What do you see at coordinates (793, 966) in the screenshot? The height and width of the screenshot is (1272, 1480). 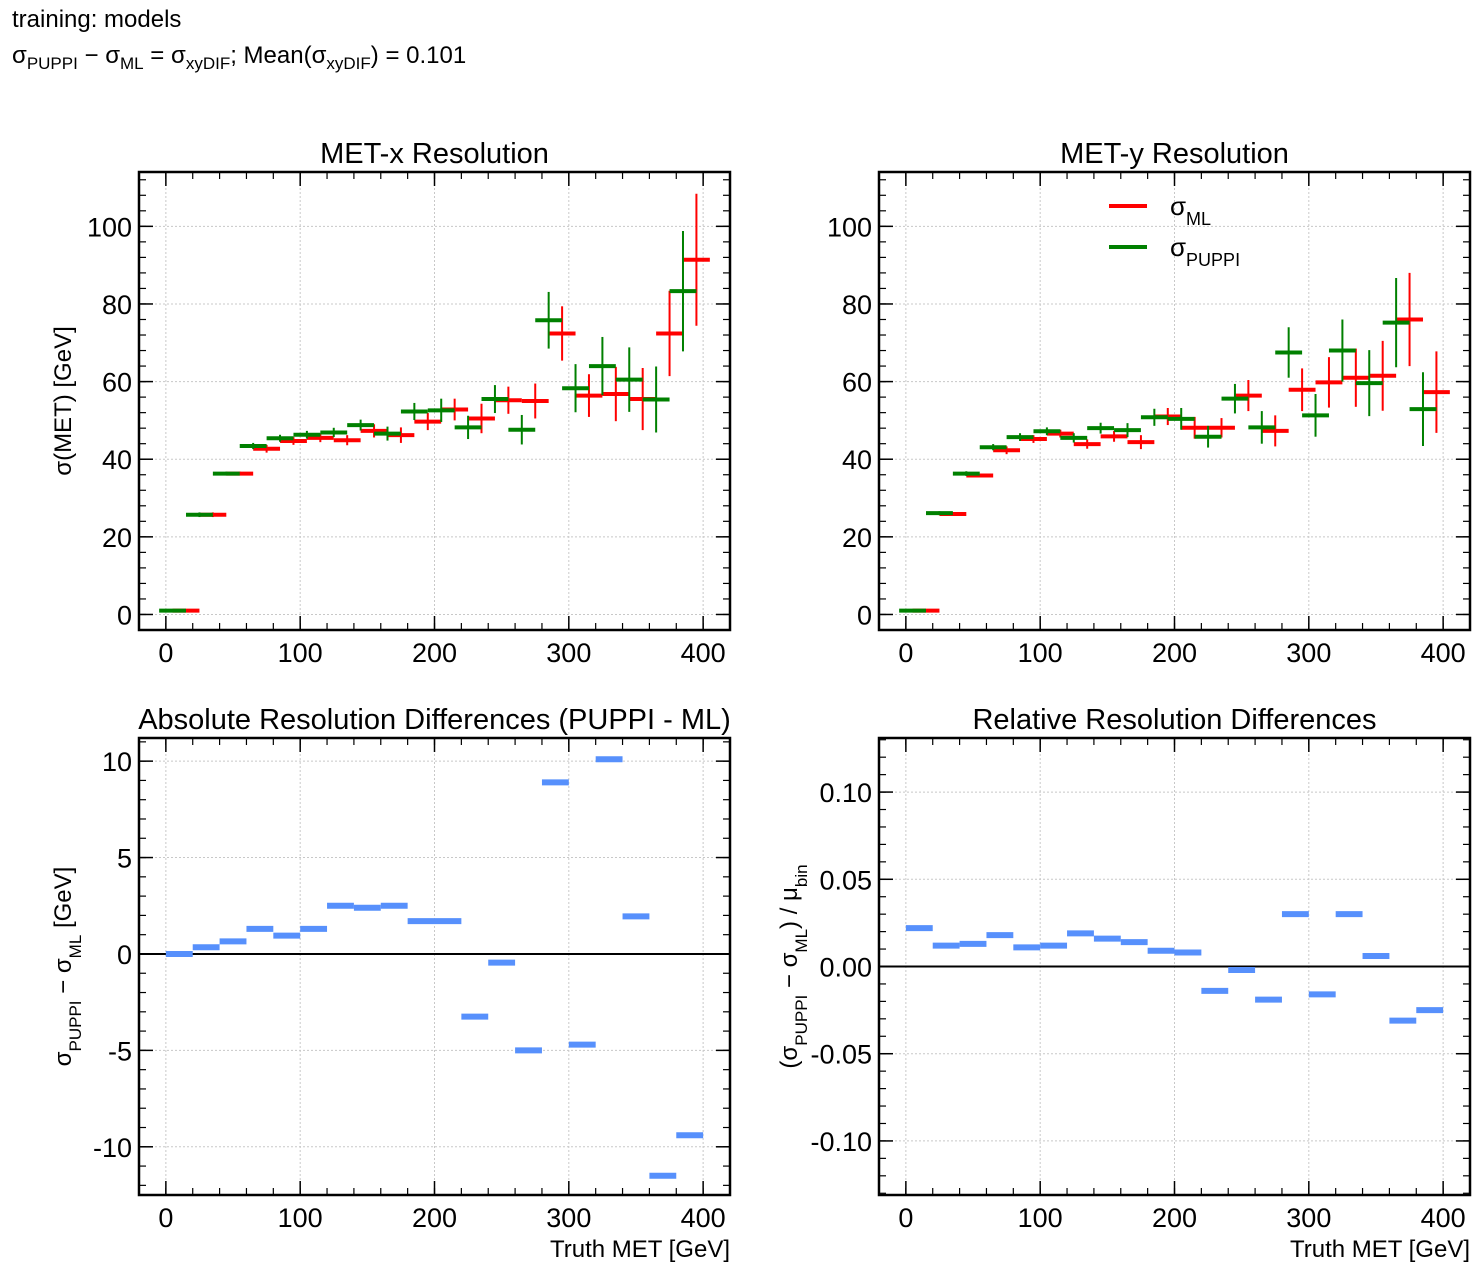 I see `y-axis-label: (σPUPPI − σML) / μbin` at bounding box center [793, 966].